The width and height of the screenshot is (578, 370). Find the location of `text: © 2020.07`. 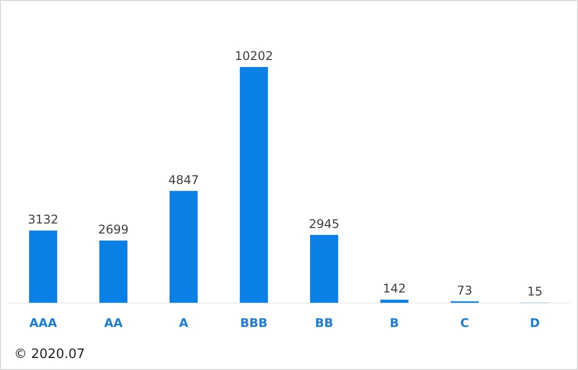

text: © 2020.07 is located at coordinates (49, 354).